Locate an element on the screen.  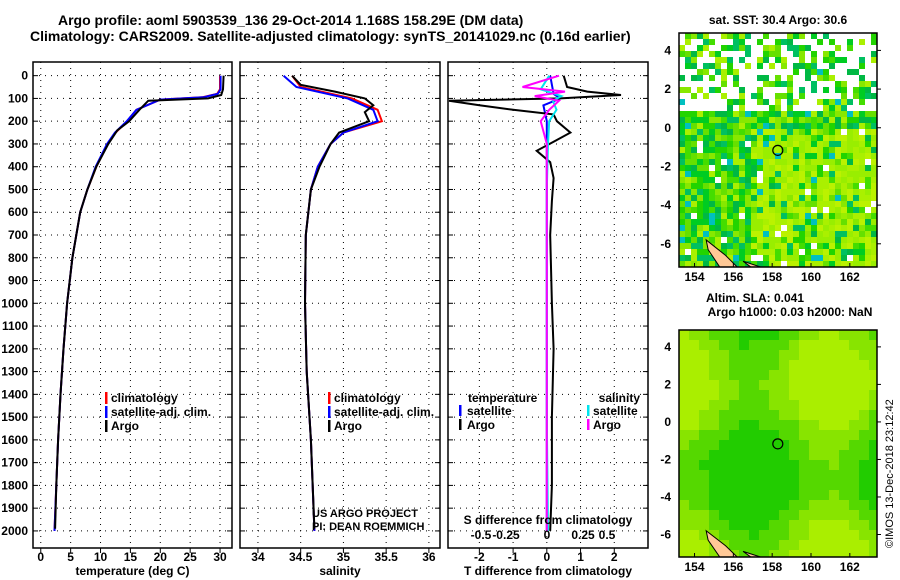
annotation-text: PI: DEAN ROEMMICH is located at coordinates (368, 527).